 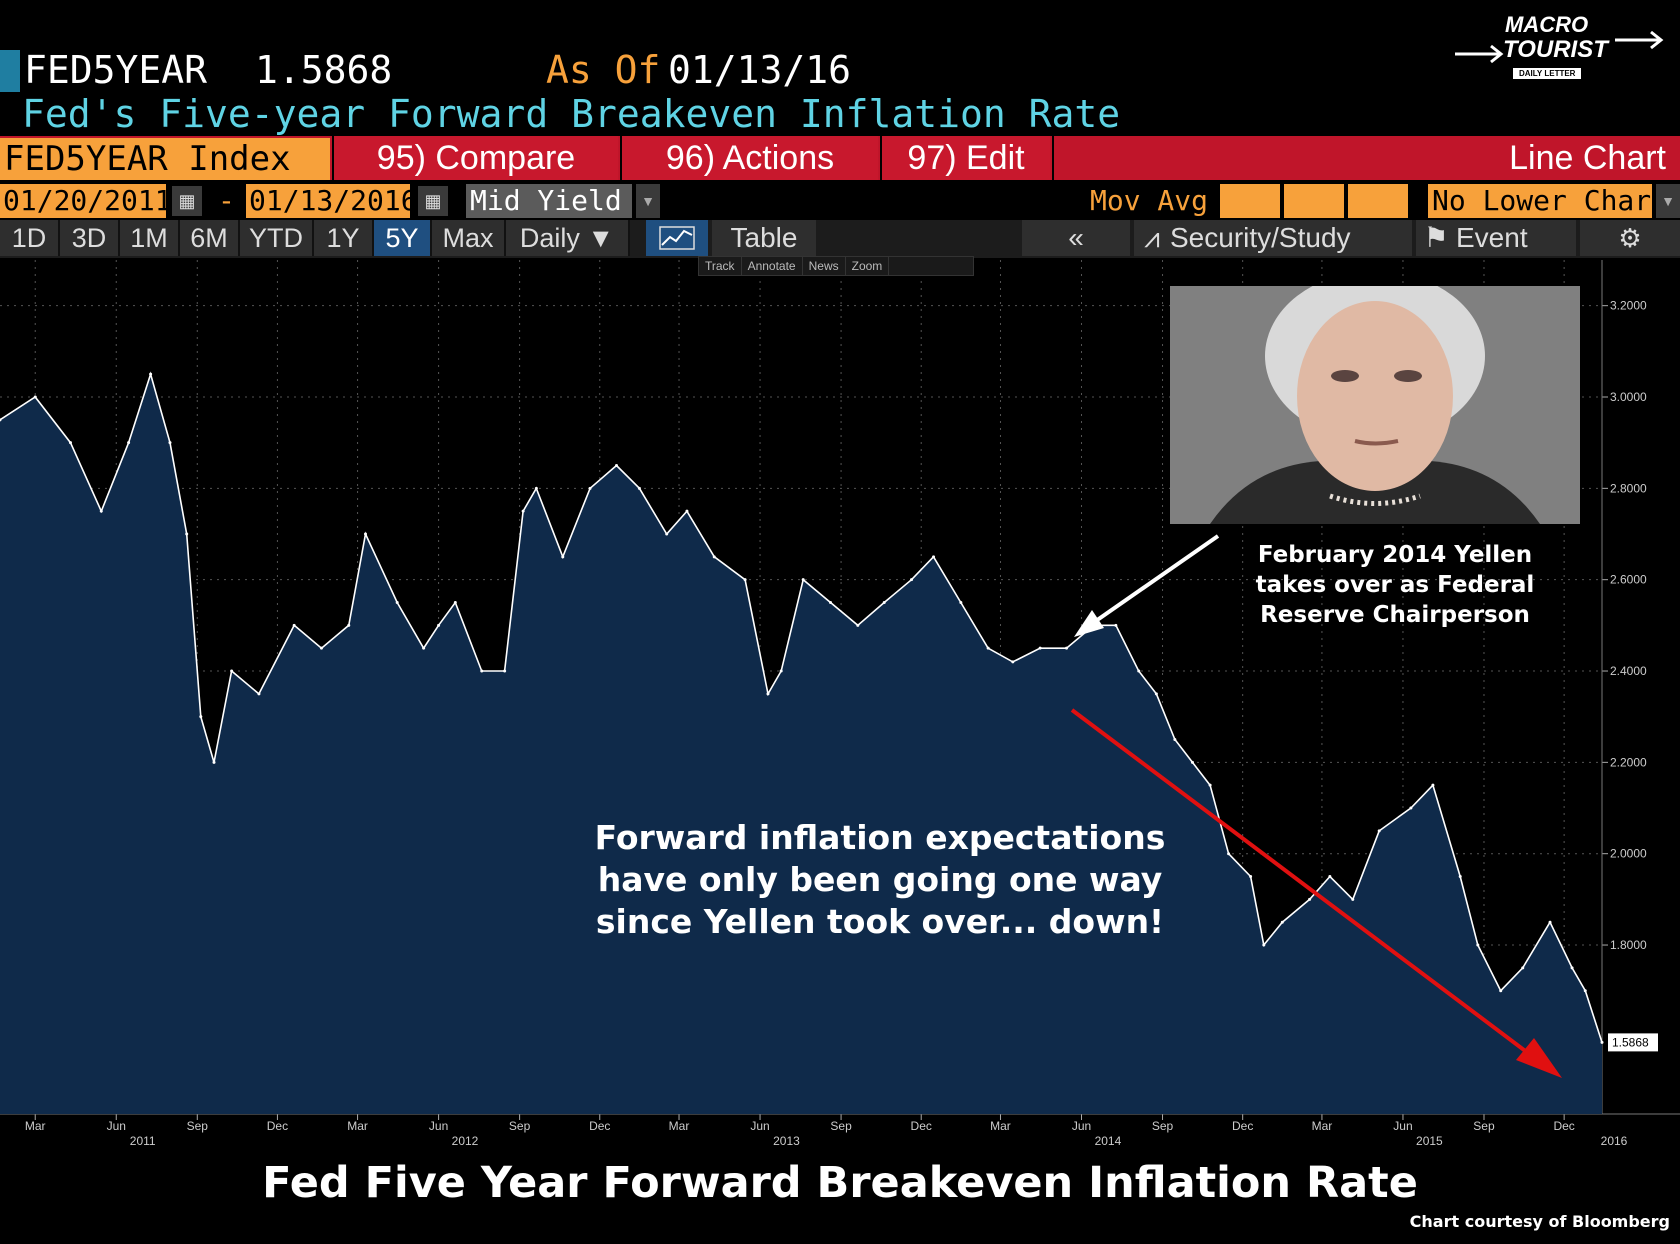 I want to click on trend-arrow, so click(x=1306, y=886).